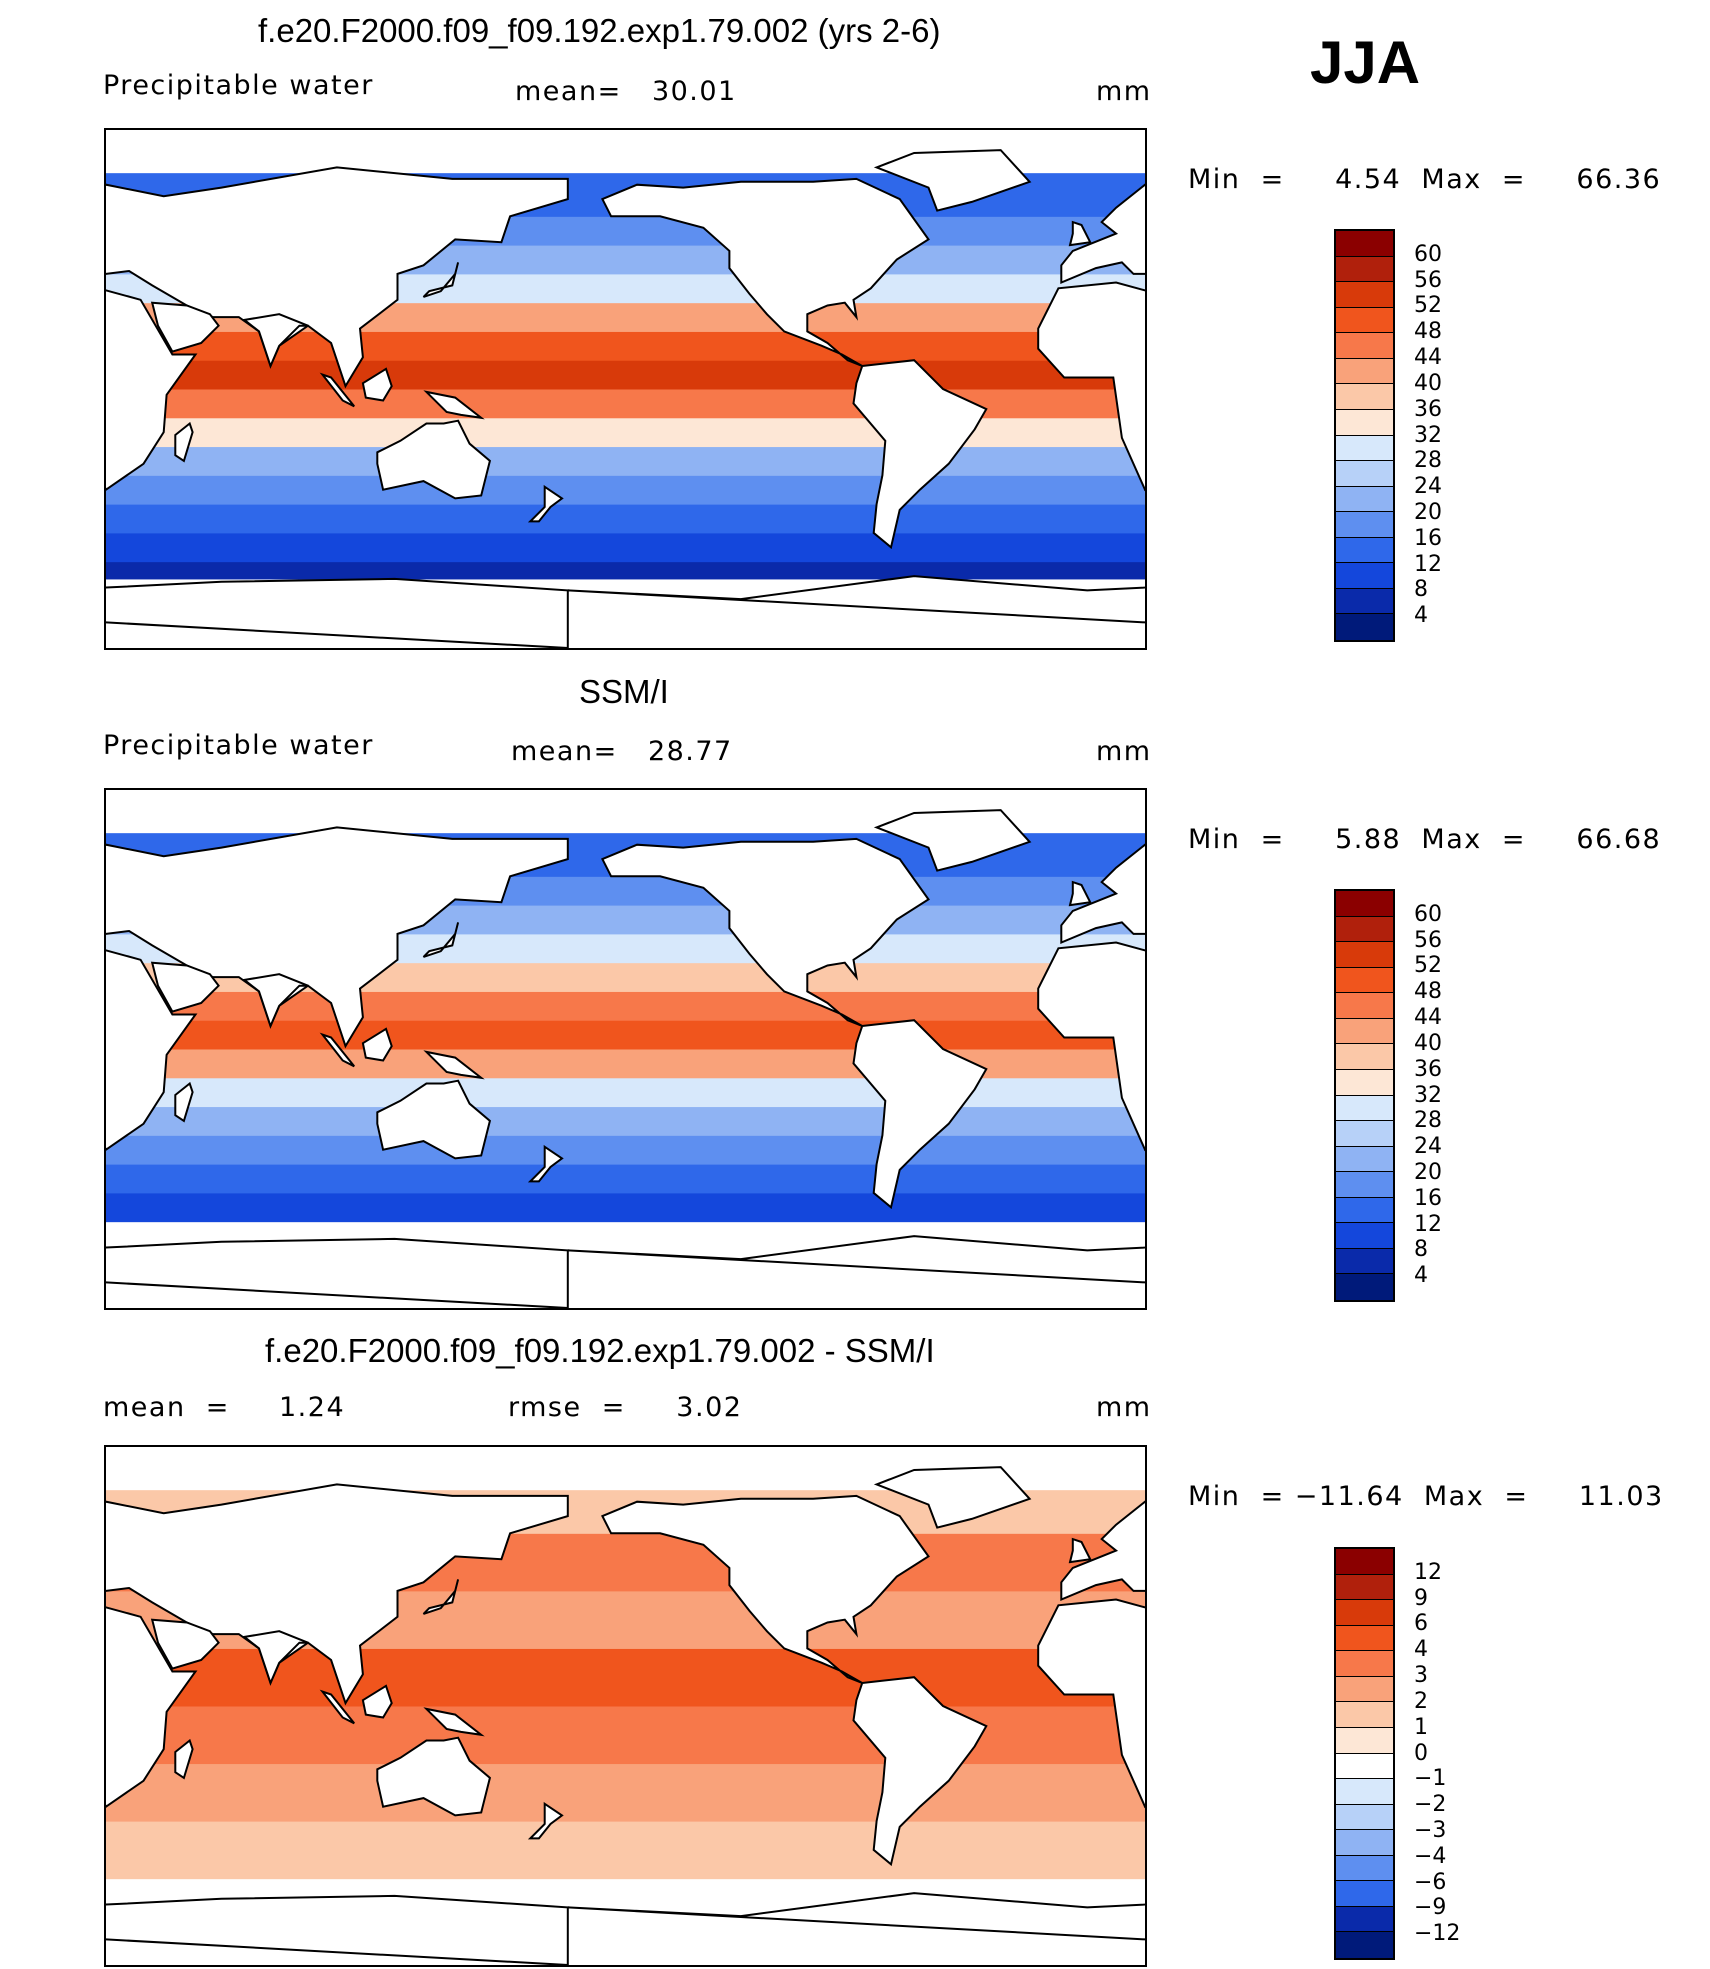  What do you see at coordinates (1428, 538) in the screenshot?
I see `colorbar-tick-label: 16` at bounding box center [1428, 538].